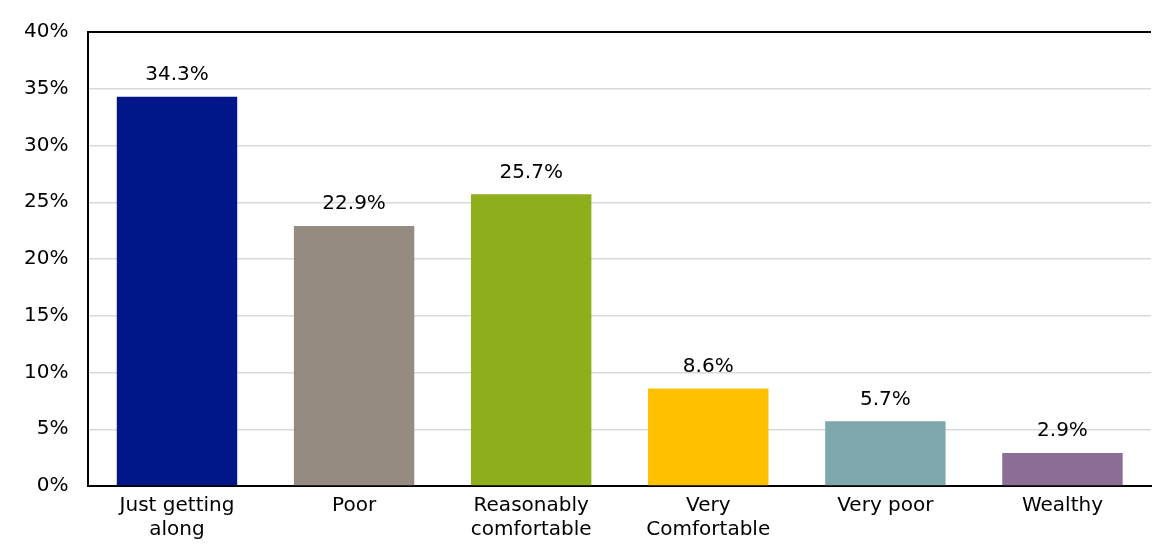 This screenshot has height=552, width=1159. I want to click on data-label: 22.9%, so click(354, 202).